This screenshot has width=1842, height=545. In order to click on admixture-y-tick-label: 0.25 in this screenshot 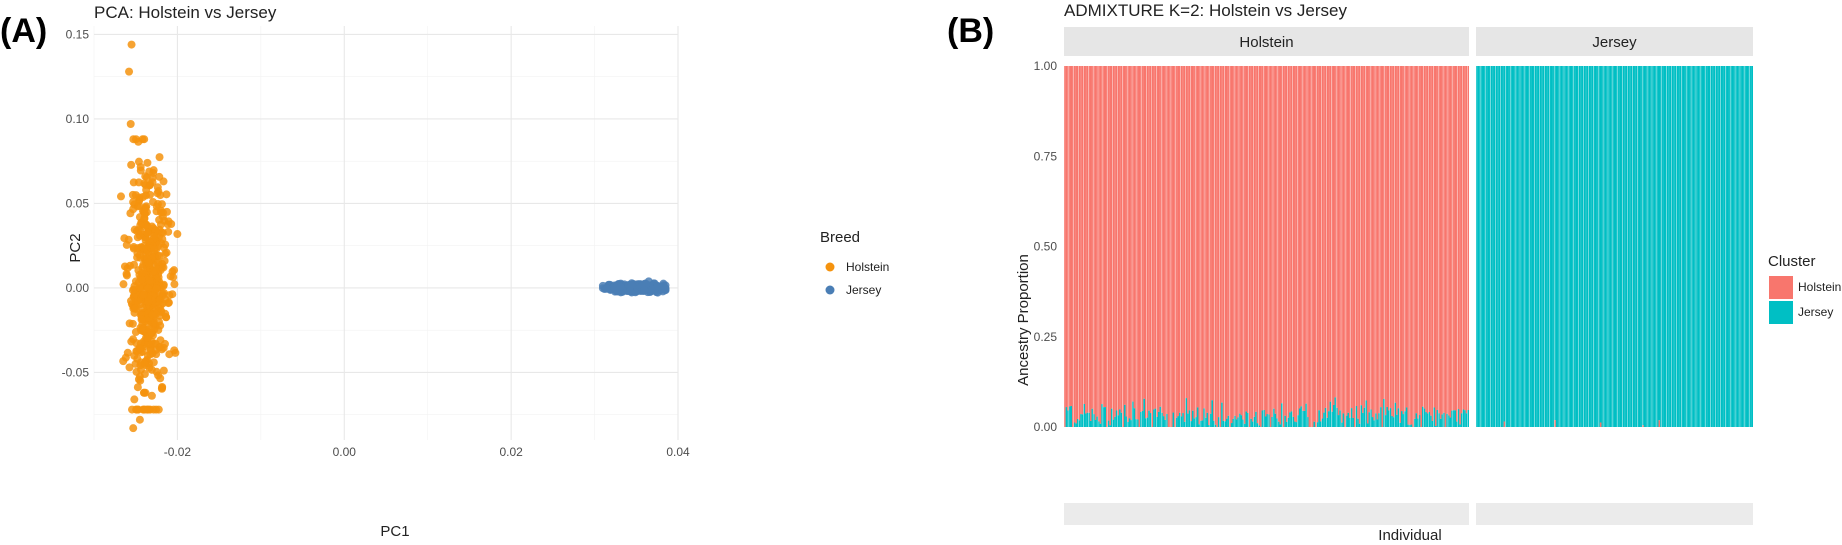, I will do `click(1046, 337)`.